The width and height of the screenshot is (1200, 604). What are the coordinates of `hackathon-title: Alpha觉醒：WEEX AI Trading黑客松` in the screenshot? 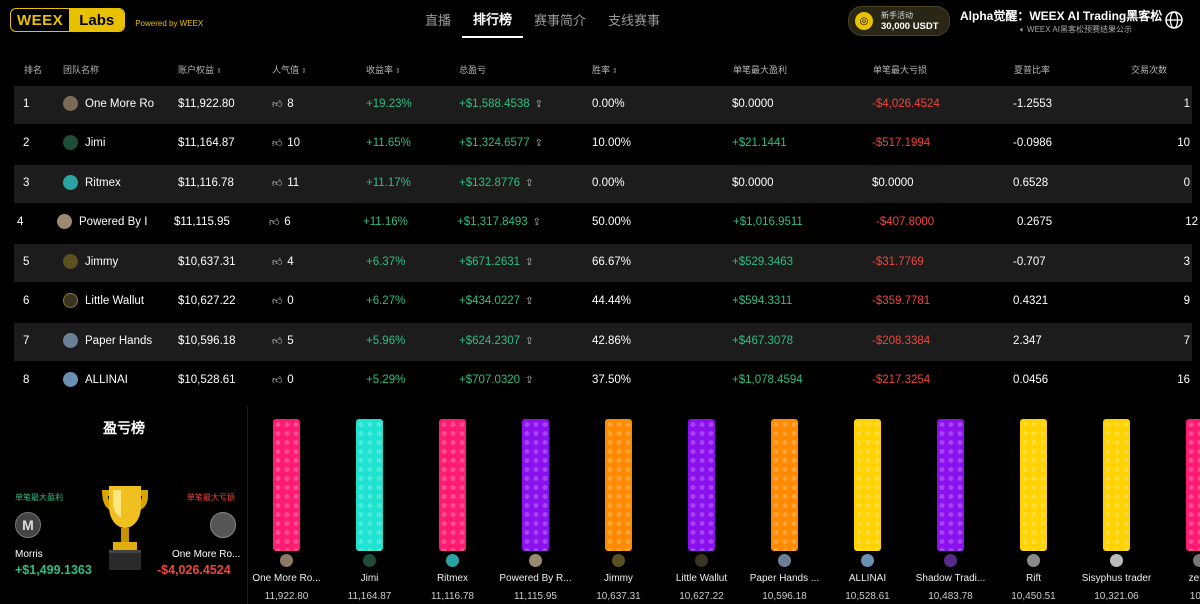 It's located at (1061, 16).